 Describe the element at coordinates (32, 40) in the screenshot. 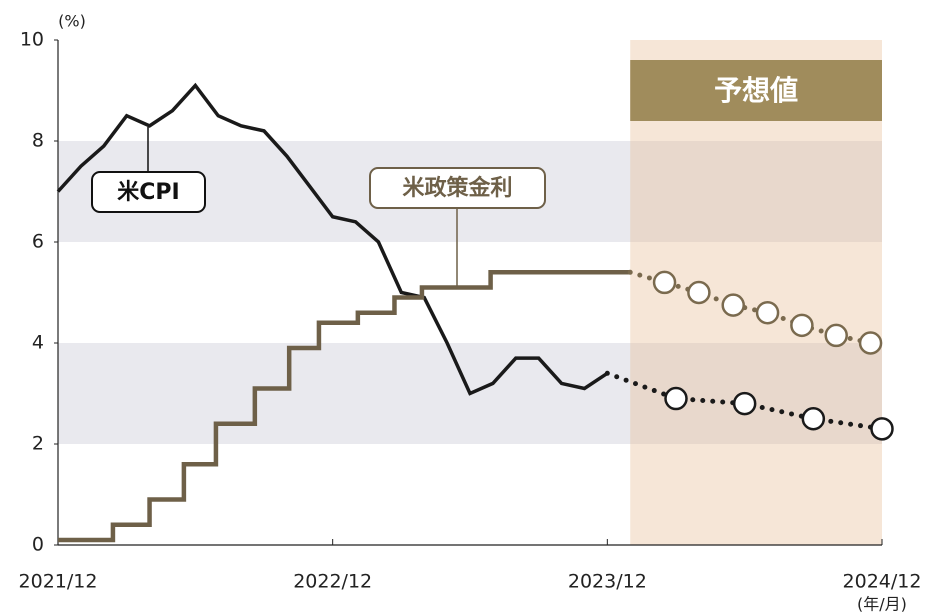

I see `y-tick-label: 10` at that location.